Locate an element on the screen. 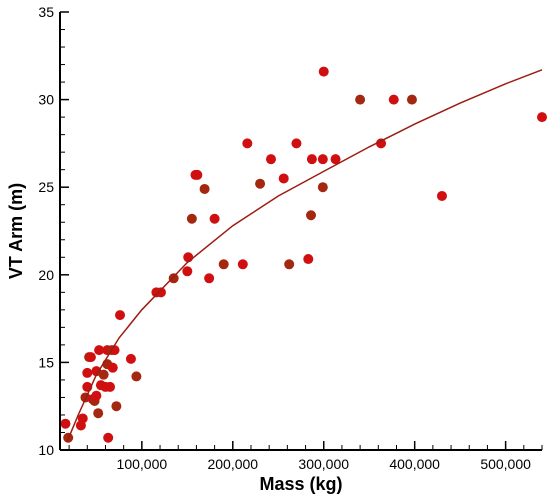 This screenshot has width=550, height=496. x-tick-label: 100,000 is located at coordinates (142, 464).